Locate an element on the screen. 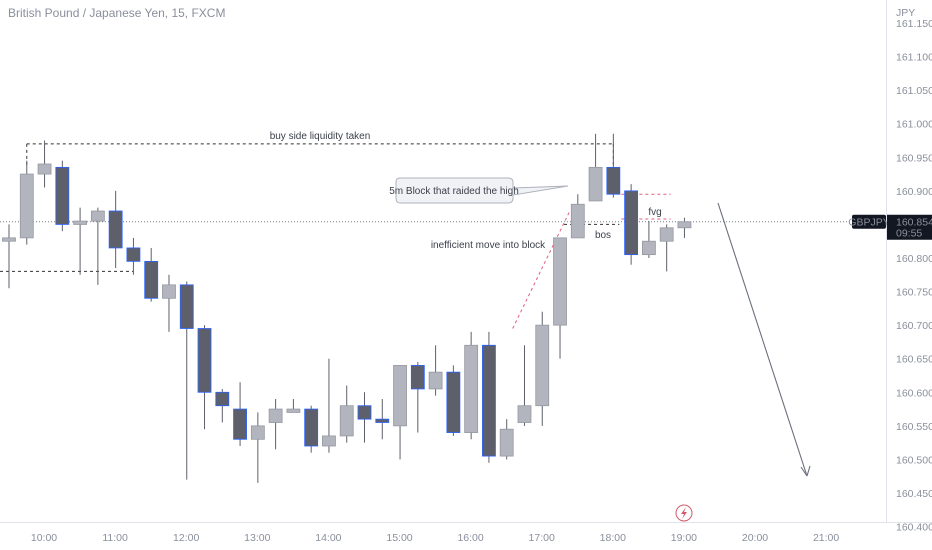 This screenshot has width=932, height=550. block-callout: 5m Block that raided the high is located at coordinates (479, 190).